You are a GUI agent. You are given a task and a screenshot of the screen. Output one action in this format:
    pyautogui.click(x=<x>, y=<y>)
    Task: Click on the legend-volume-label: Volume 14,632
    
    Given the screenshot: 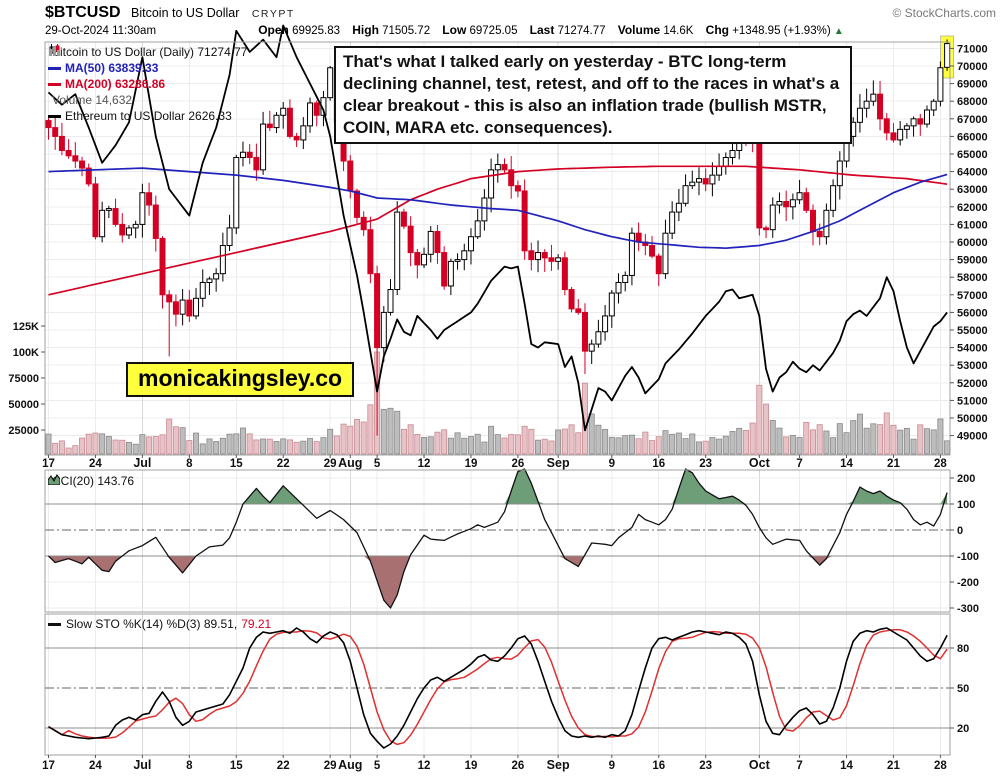 What is the action you would take?
    pyautogui.click(x=92, y=100)
    